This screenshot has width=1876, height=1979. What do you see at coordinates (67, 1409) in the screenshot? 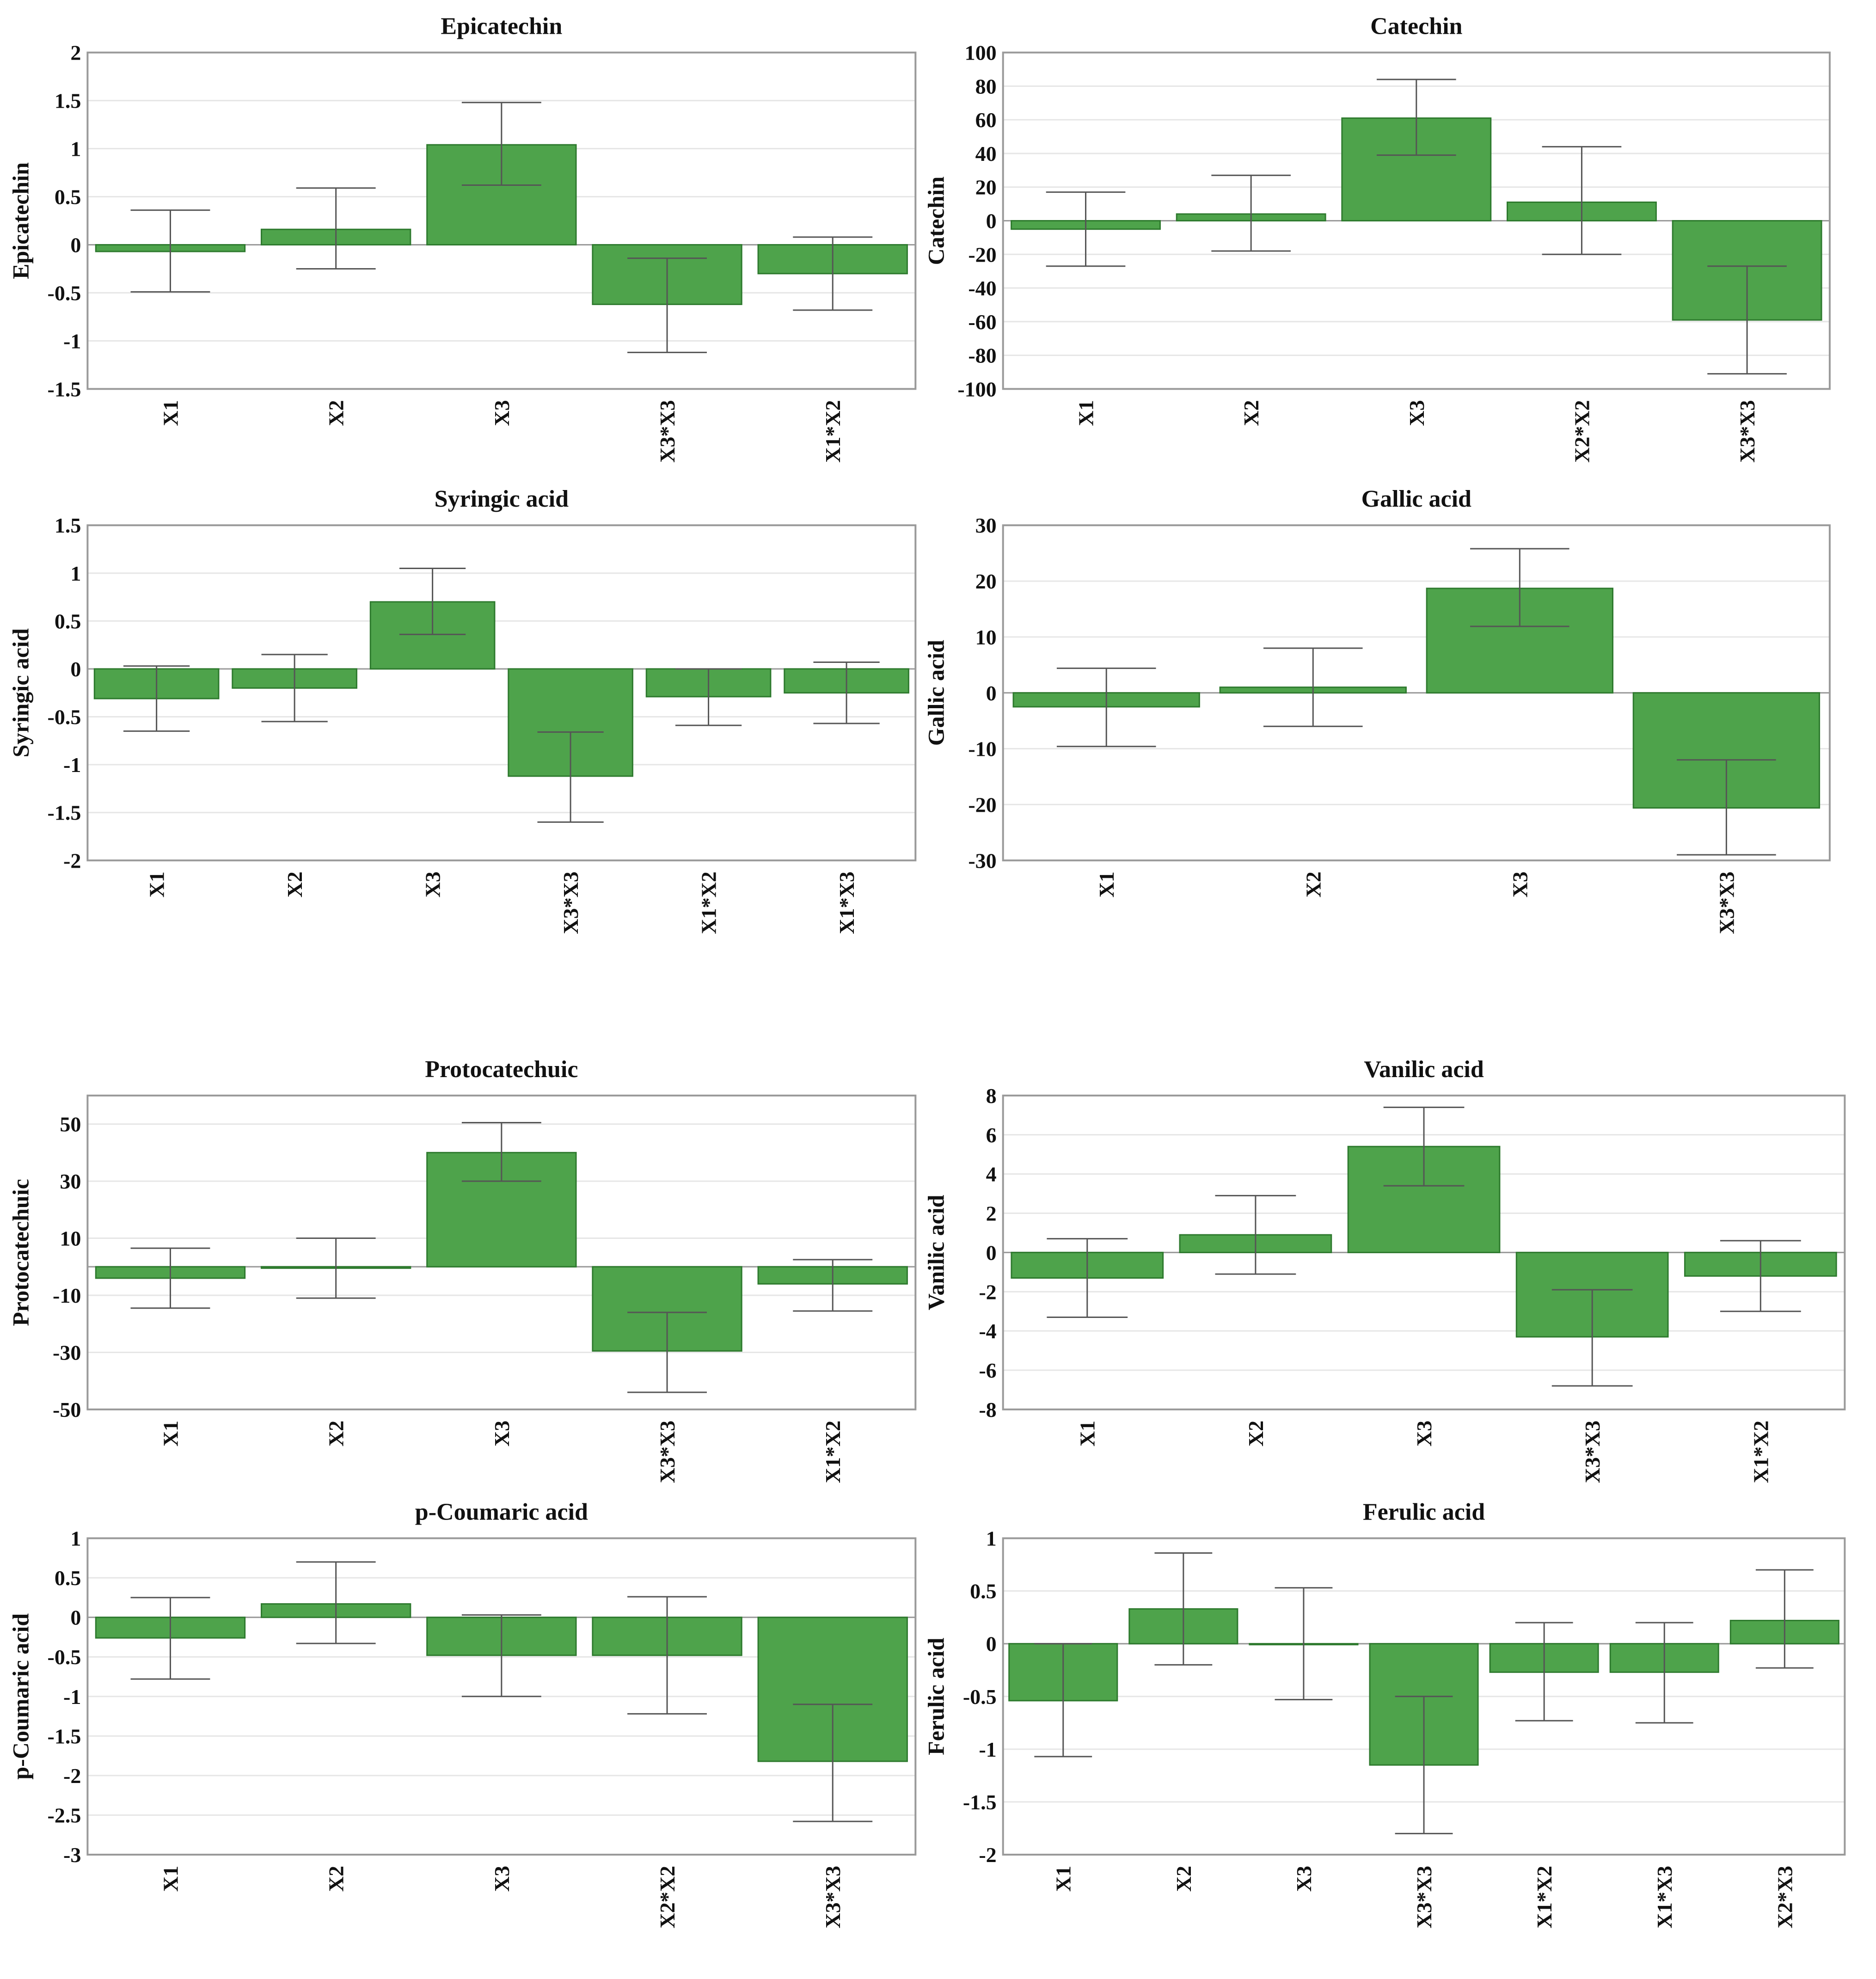
I see `y-tick-label: -50` at bounding box center [67, 1409].